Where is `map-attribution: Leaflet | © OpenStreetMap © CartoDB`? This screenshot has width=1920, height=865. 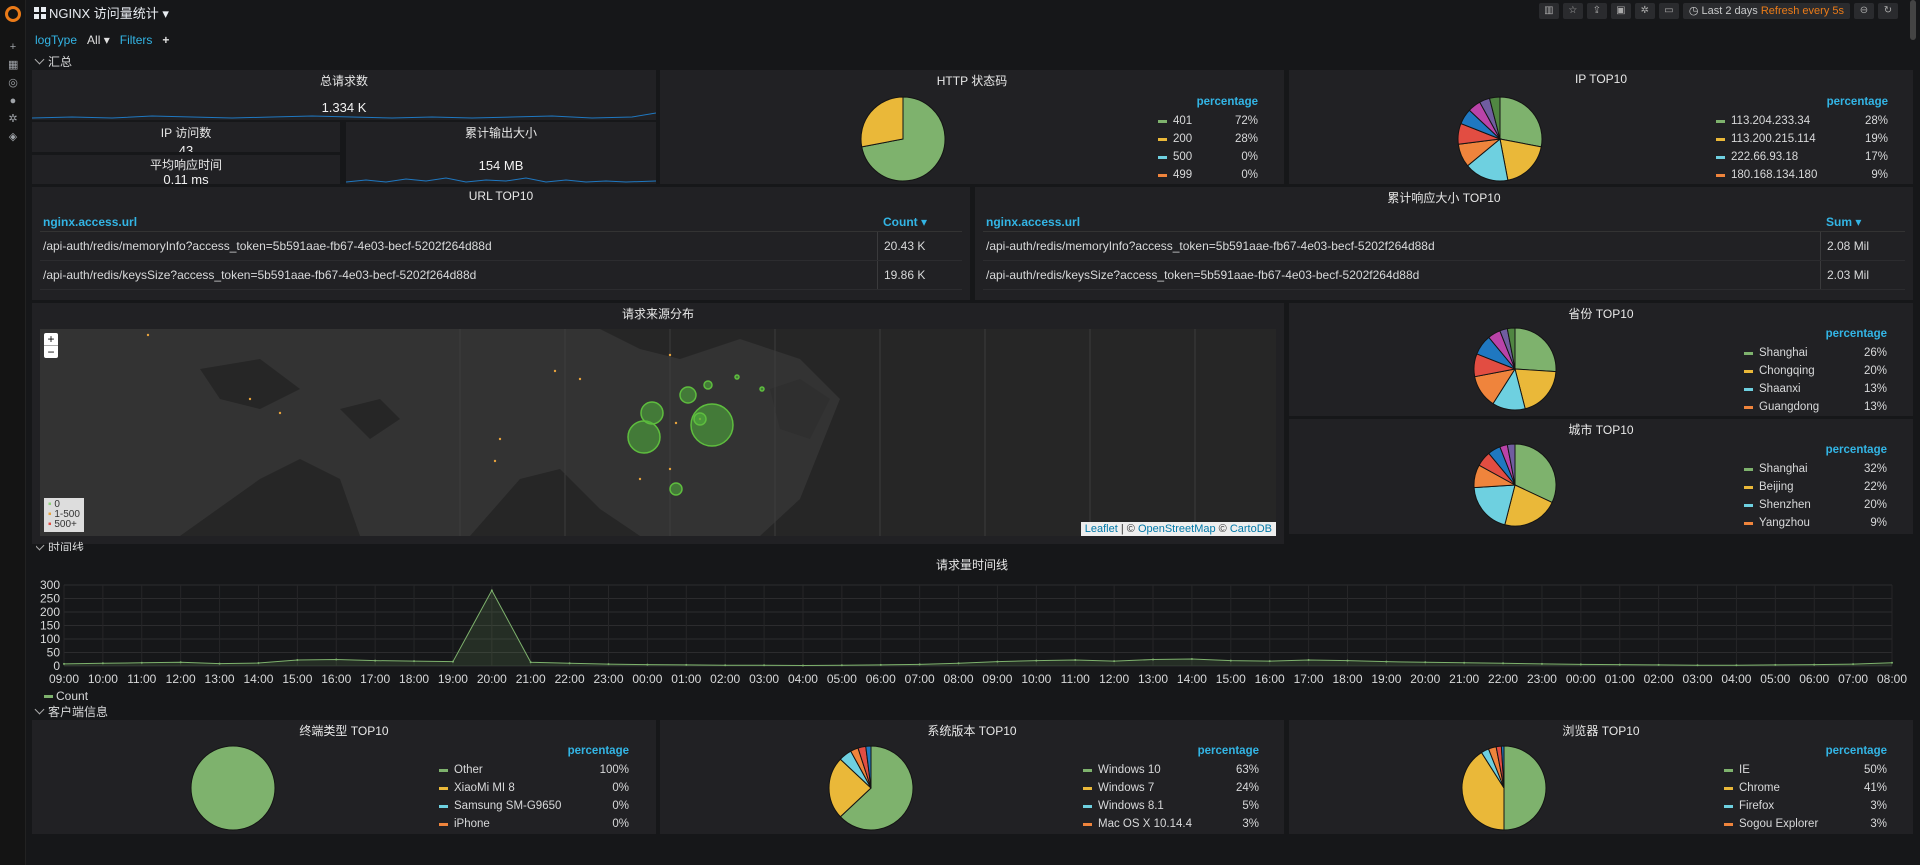 map-attribution: Leaflet | © OpenStreetMap © CartoDB is located at coordinates (1178, 529).